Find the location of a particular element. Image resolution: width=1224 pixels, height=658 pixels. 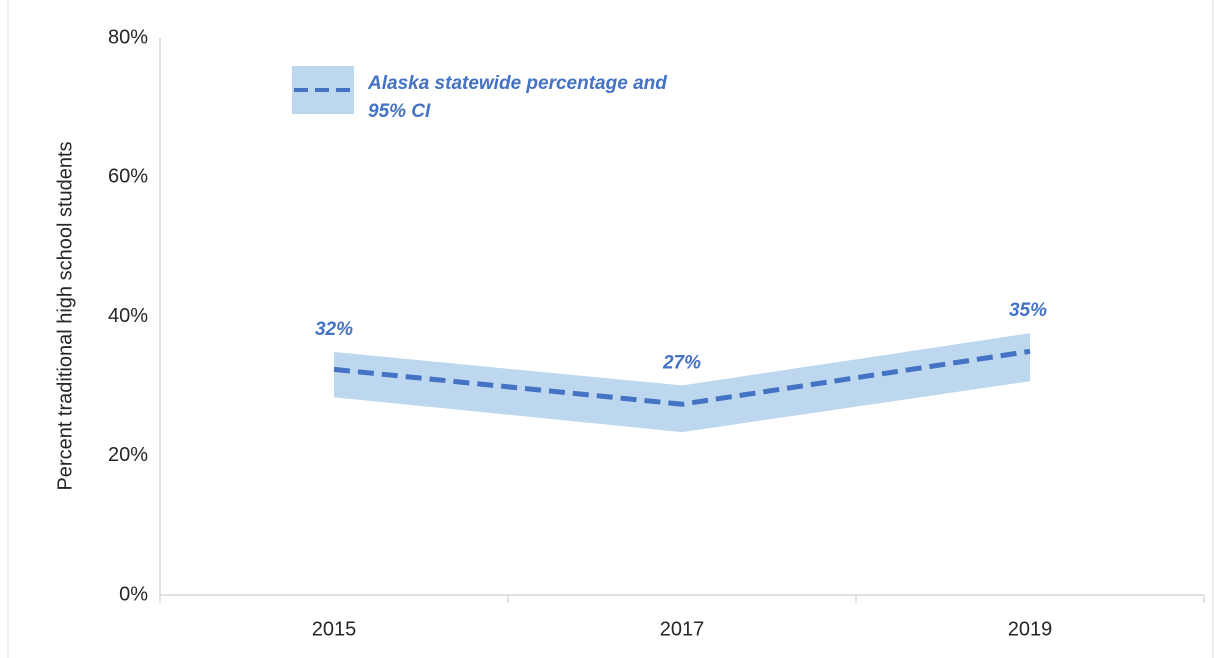

y-axis-label: Percent traditional high school students is located at coordinates (65, 315).